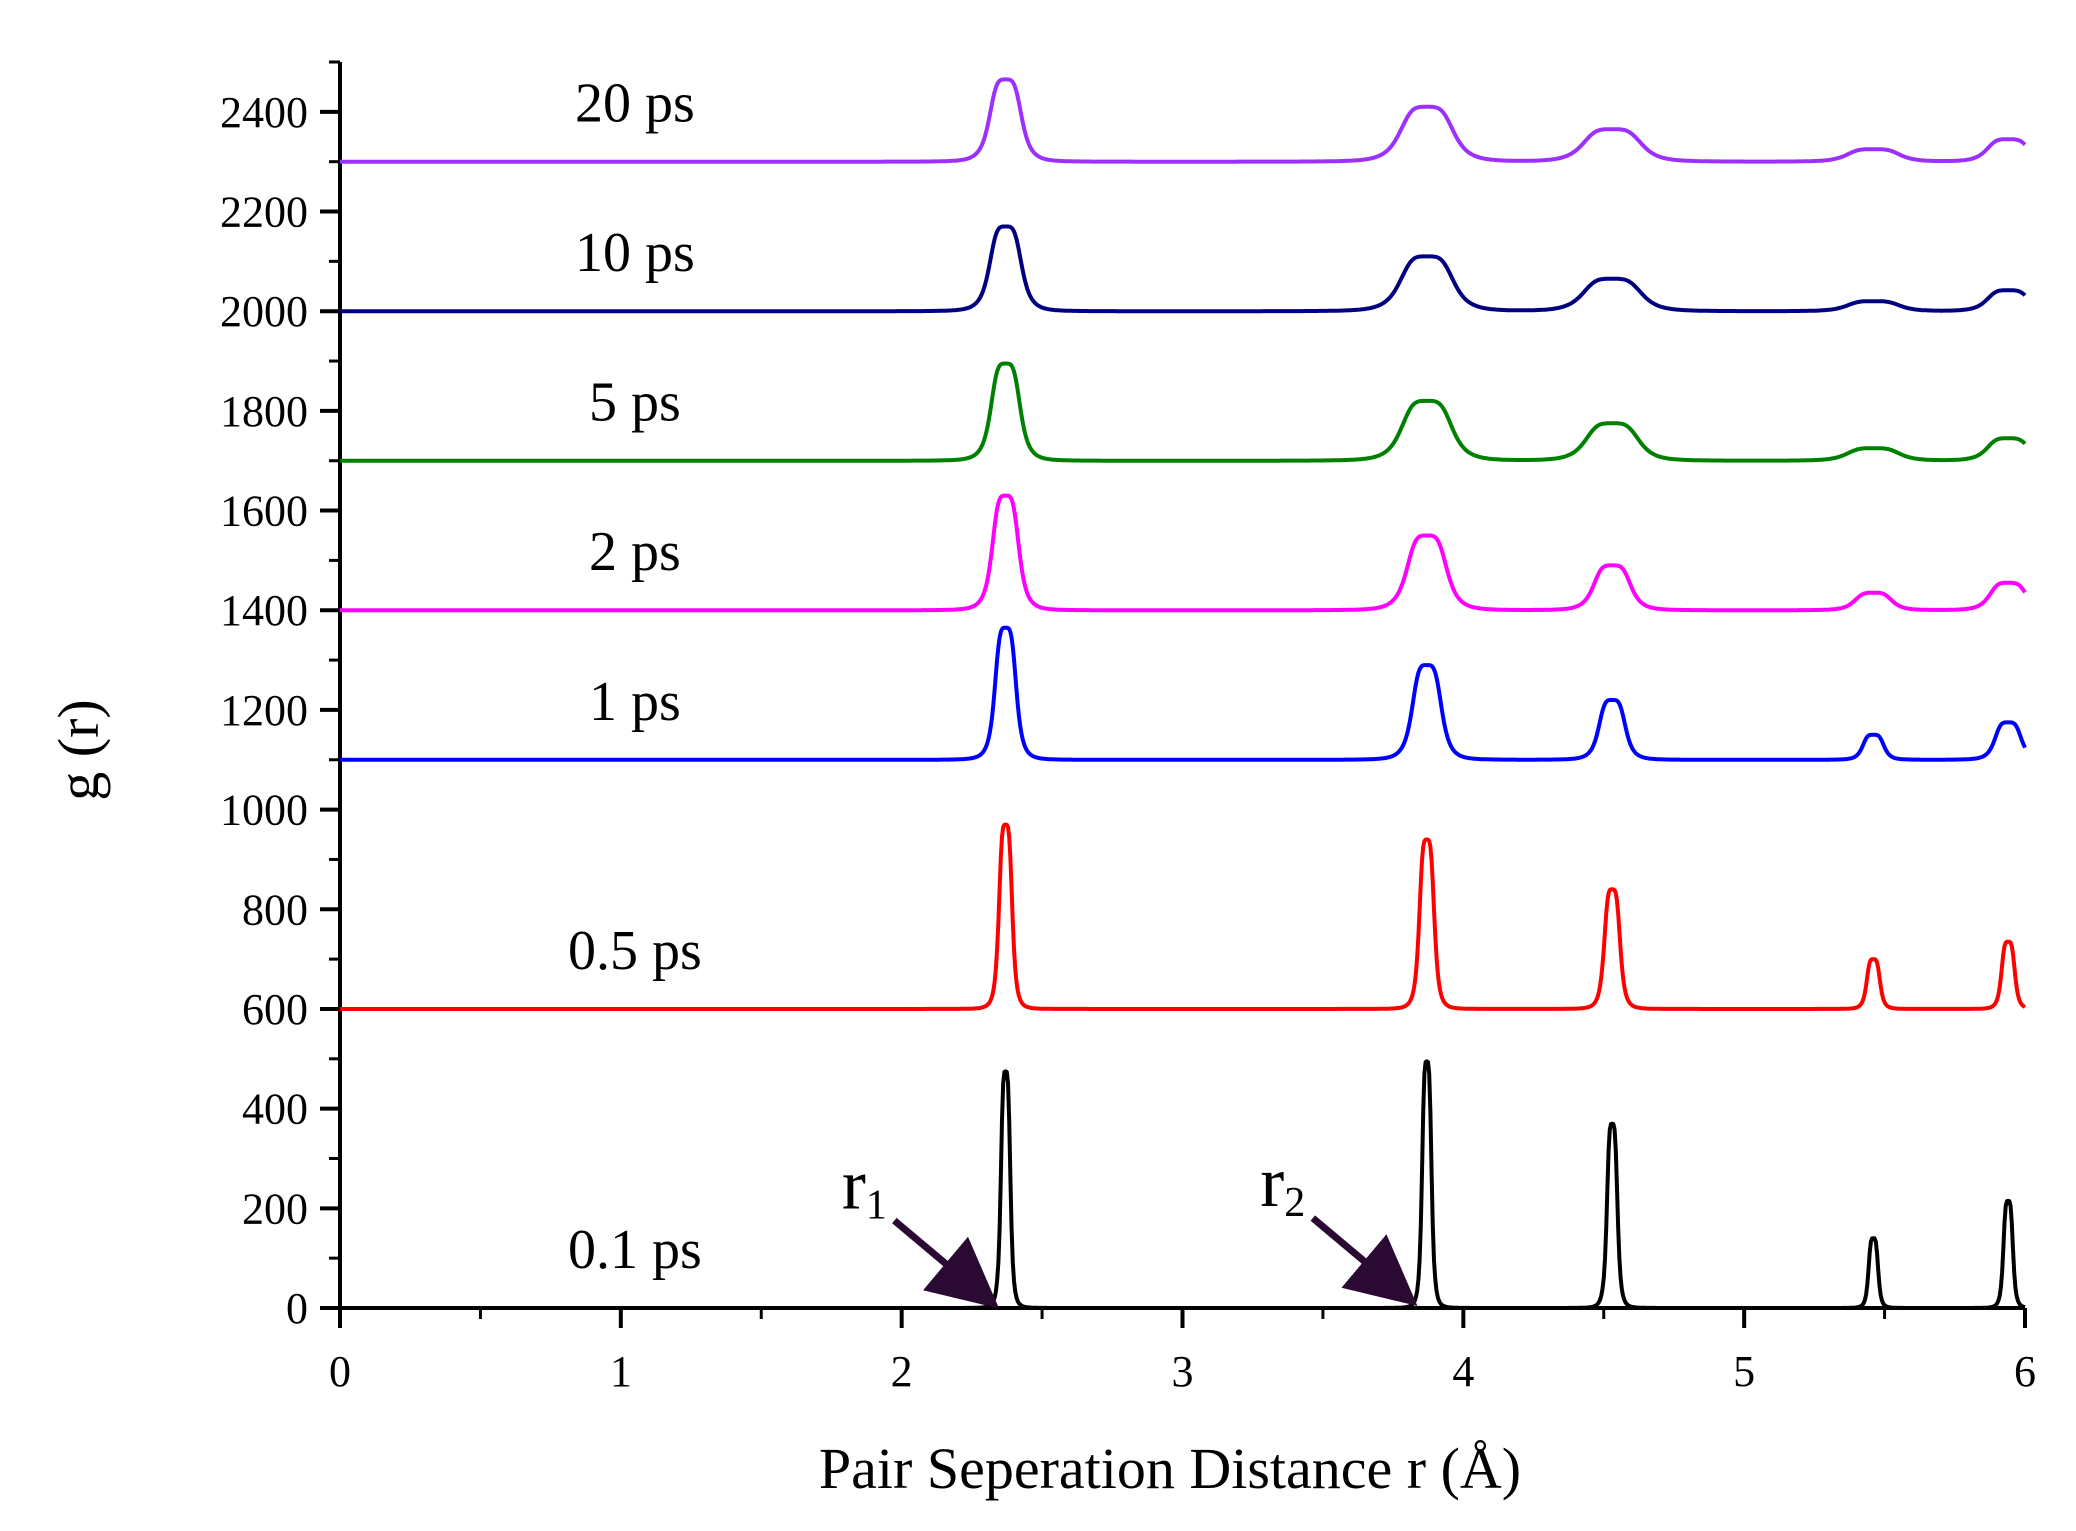  Describe the element at coordinates (1130, 1225) in the screenshot. I see `annotations: r1 r2` at that location.